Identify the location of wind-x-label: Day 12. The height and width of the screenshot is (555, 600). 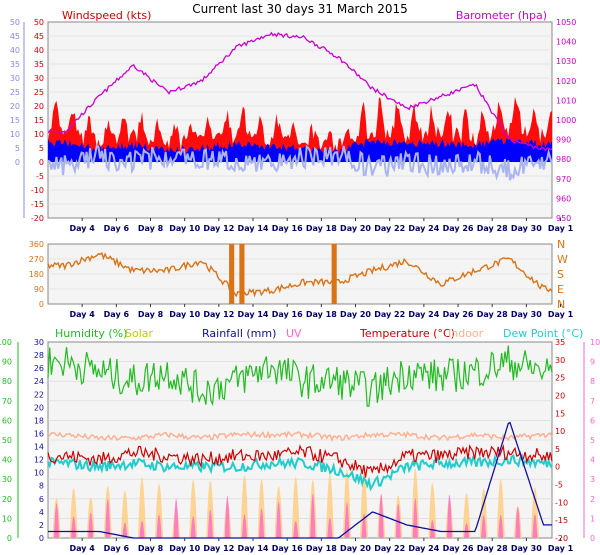
(218, 228).